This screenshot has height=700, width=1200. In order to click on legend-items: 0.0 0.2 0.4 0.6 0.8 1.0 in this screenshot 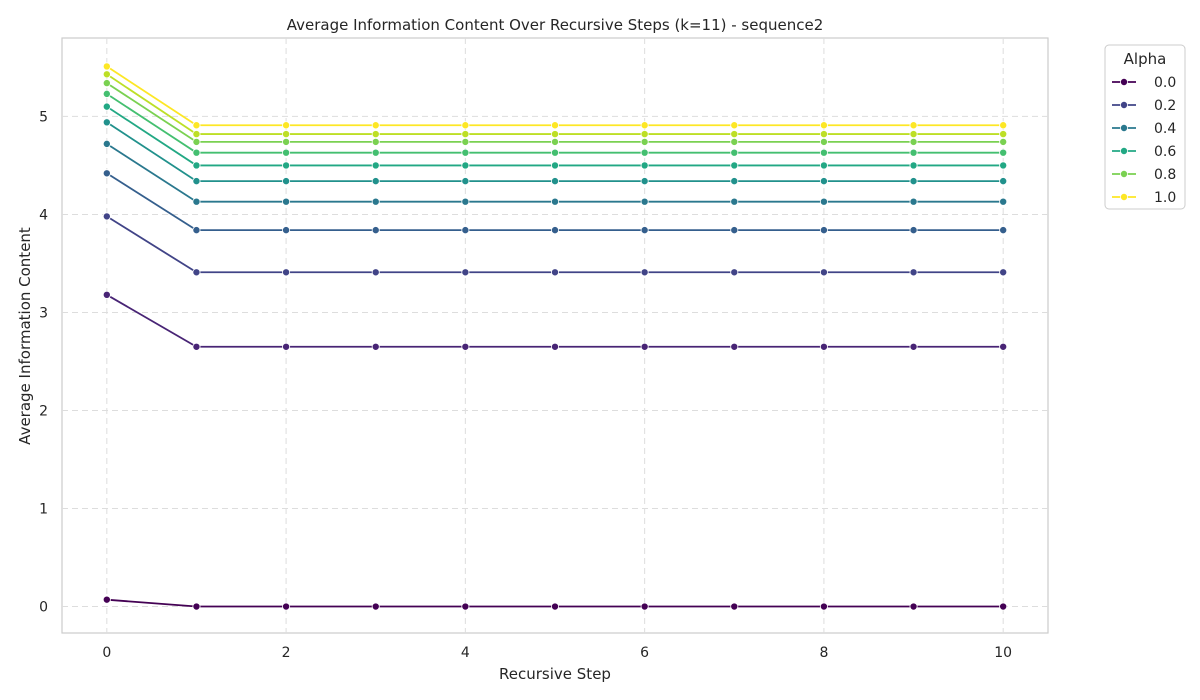, I will do `click(1144, 140)`.